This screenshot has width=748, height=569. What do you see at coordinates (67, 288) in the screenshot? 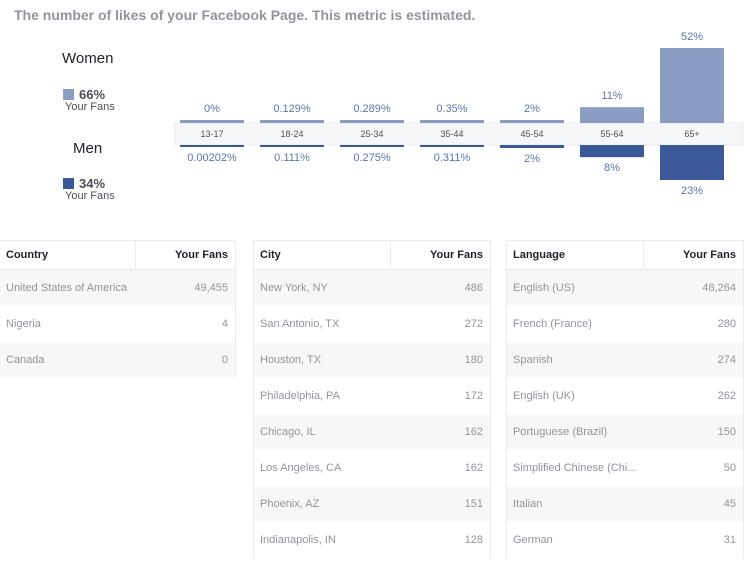
I see `country-name-cell: United States of America` at bounding box center [67, 288].